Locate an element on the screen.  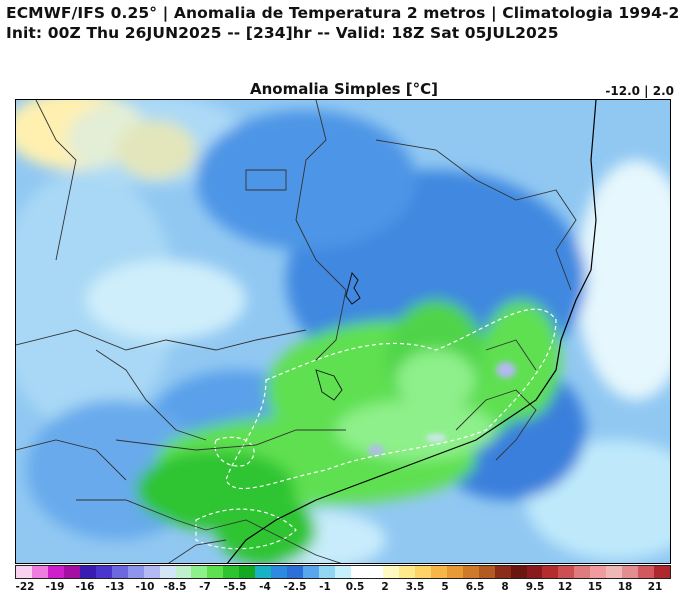
color-bar-label: -19 is located at coordinates (55, 587).